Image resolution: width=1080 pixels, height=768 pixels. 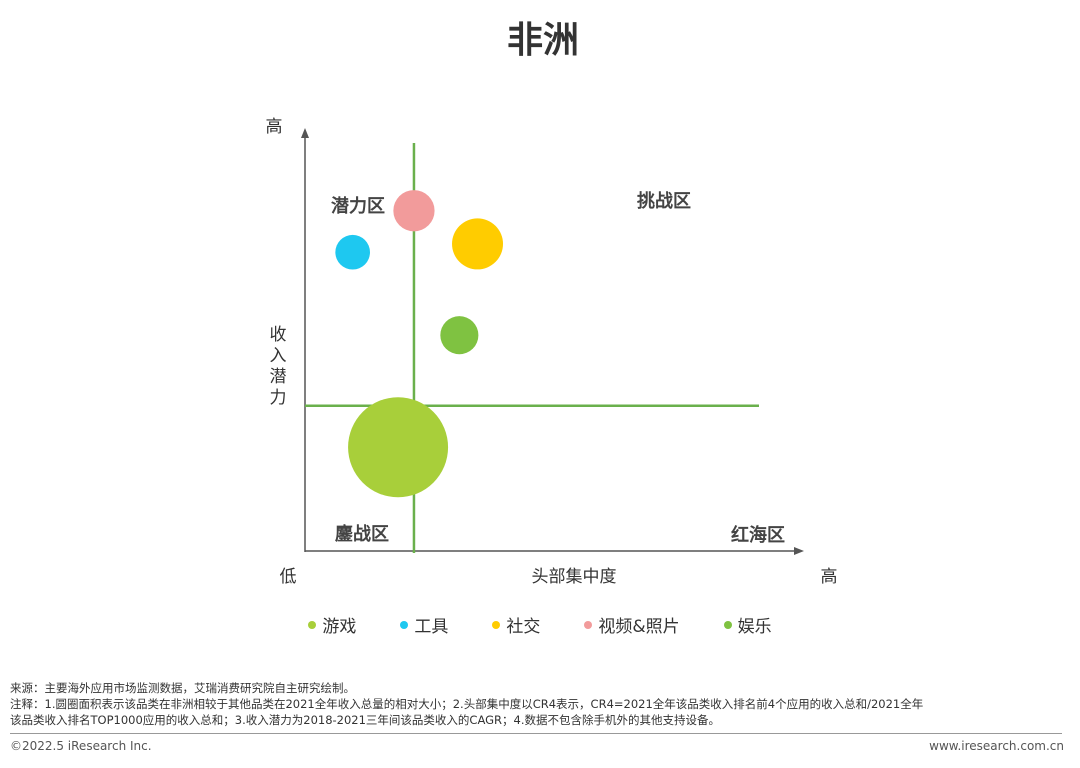 What do you see at coordinates (288, 577) in the screenshot?
I see `origin-low-label: 低` at bounding box center [288, 577].